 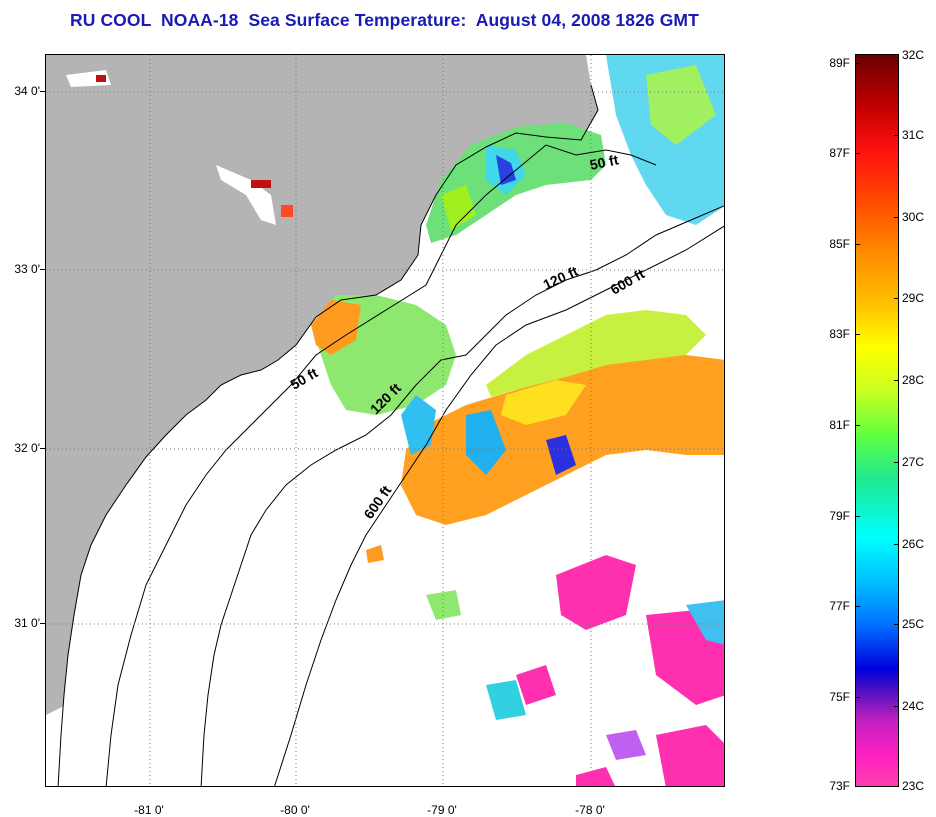 I want to click on lon-label-80: -80 0', so click(x=295, y=810).